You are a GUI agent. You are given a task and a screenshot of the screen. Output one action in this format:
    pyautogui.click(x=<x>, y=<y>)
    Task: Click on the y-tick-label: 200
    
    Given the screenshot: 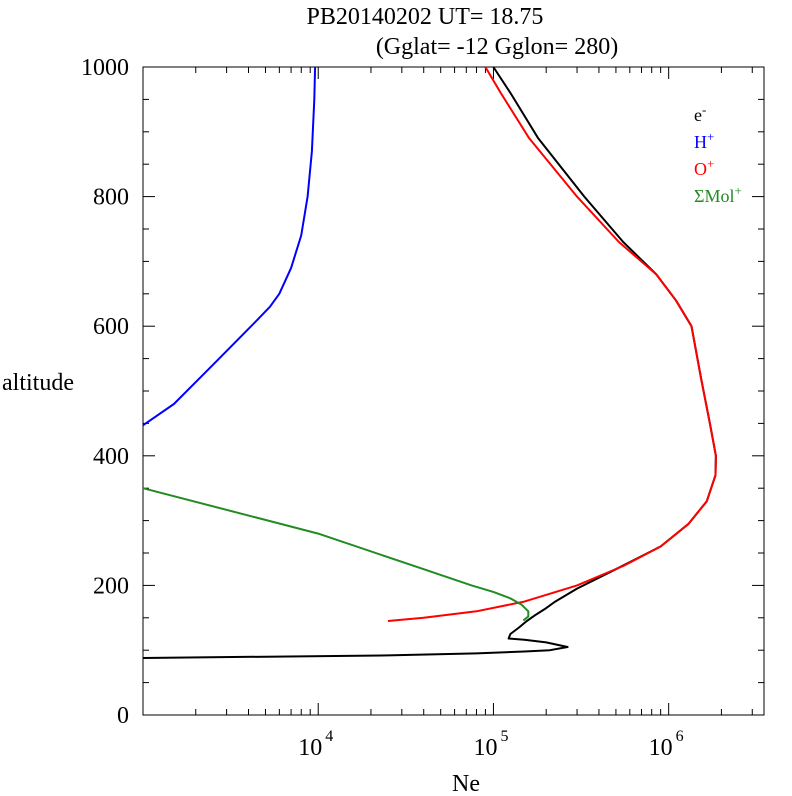 What is the action you would take?
    pyautogui.click(x=111, y=586)
    